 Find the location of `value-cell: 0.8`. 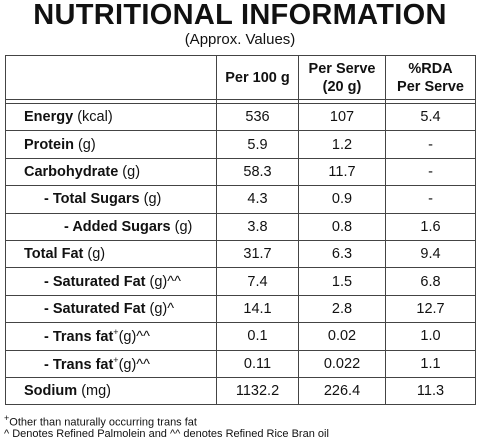

value-cell: 0.8 is located at coordinates (342, 226).